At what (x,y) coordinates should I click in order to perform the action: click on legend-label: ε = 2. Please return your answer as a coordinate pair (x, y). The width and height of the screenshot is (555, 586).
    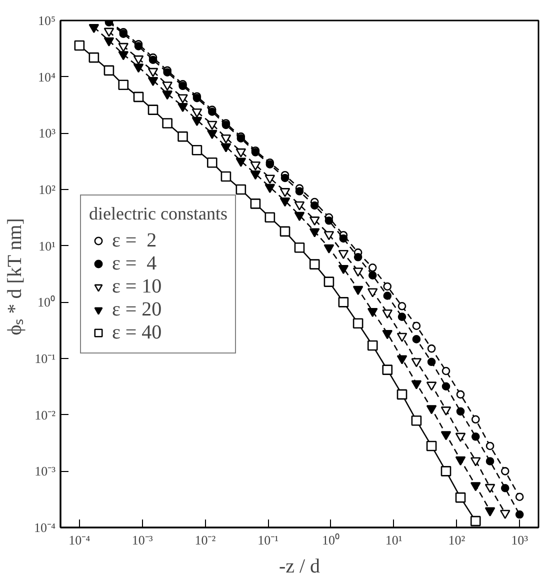
    Looking at the image, I should click on (134, 240).